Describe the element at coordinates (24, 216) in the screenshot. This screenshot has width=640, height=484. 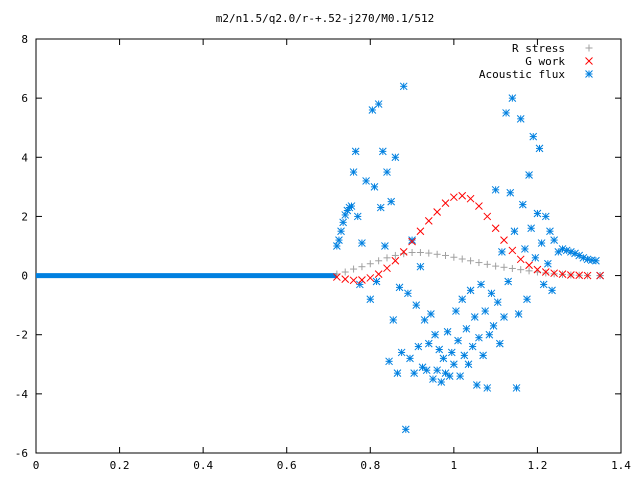
I see `y-tick-label: 2` at that location.